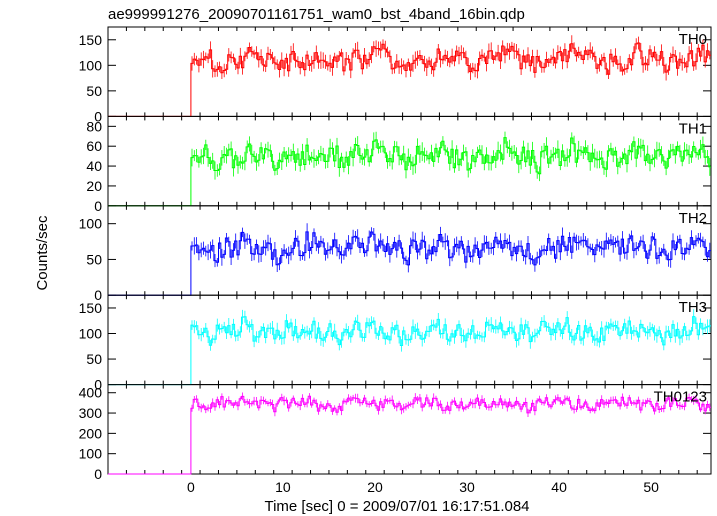  What do you see at coordinates (375, 487) in the screenshot?
I see `x-tick-label: 20` at bounding box center [375, 487].